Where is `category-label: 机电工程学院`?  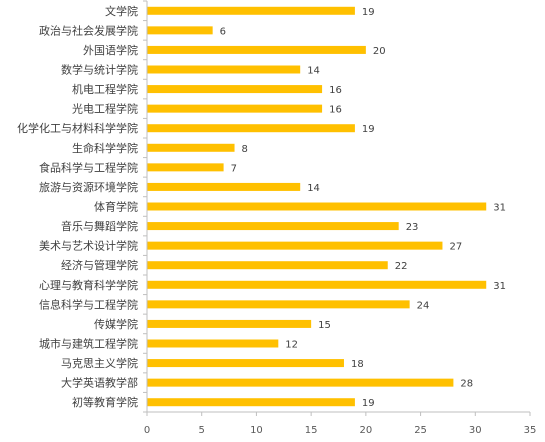 category-label: 机电工程学院 is located at coordinates (105, 89).